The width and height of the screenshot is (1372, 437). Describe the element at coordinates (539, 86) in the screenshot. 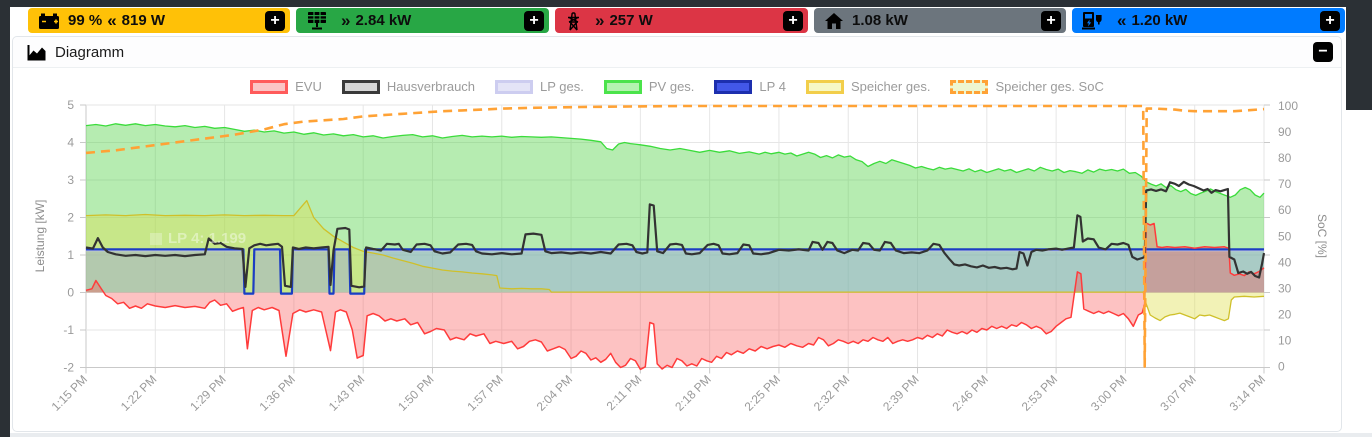

I see `legend-item-lp-ges: LP ges.` at that location.